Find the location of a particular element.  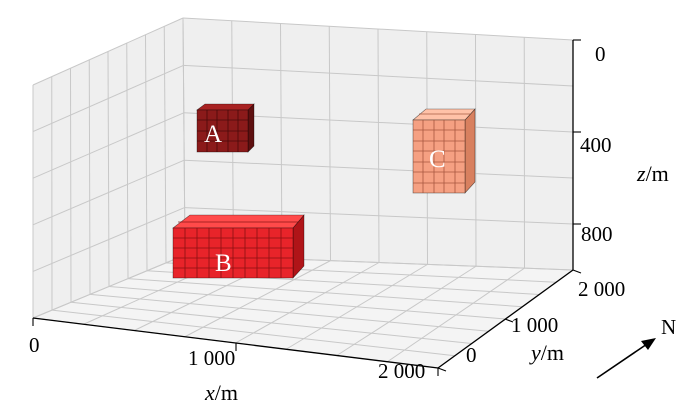

block-a-label: A is located at coordinates (213, 134).